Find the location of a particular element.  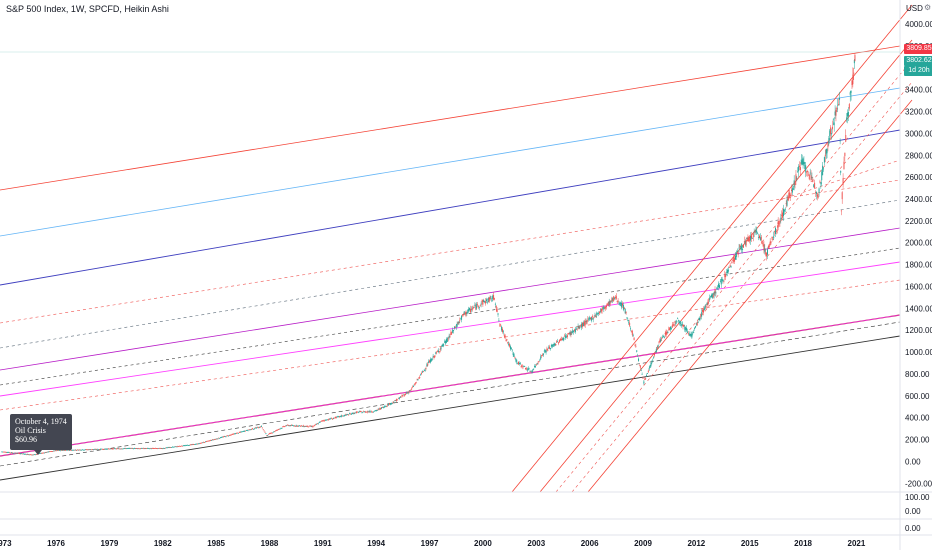

y-tick-12: 1600.00 is located at coordinates (918, 286).